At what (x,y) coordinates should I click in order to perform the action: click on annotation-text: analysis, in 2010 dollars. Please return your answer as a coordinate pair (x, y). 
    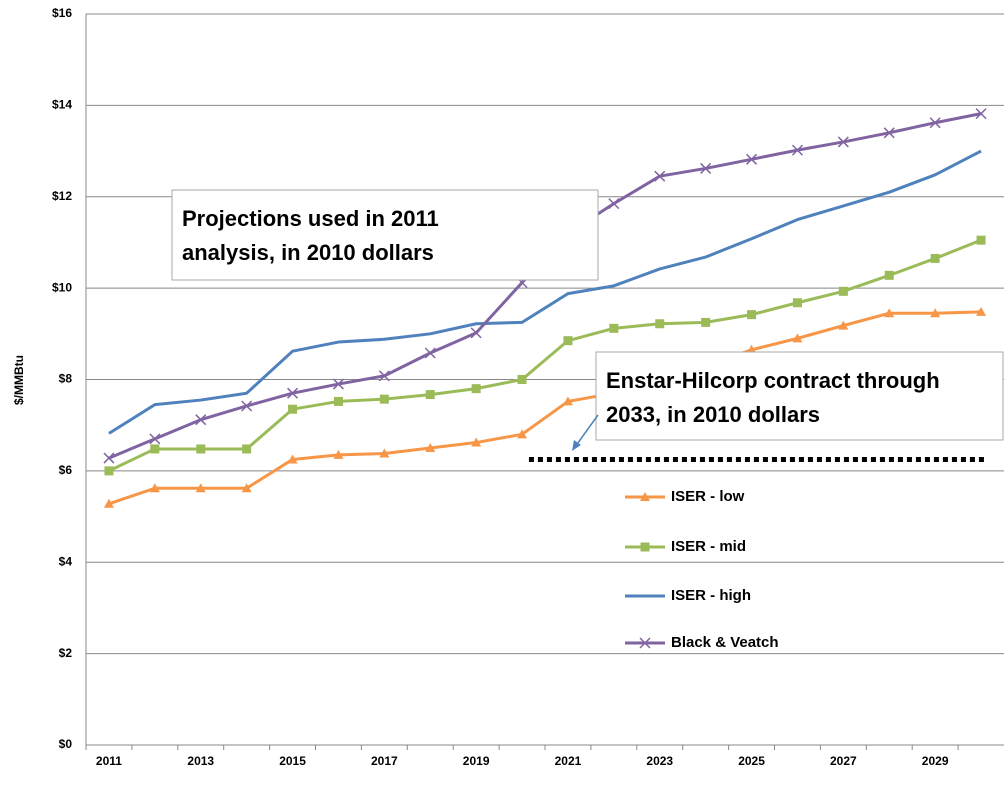
    Looking at the image, I should click on (308, 252).